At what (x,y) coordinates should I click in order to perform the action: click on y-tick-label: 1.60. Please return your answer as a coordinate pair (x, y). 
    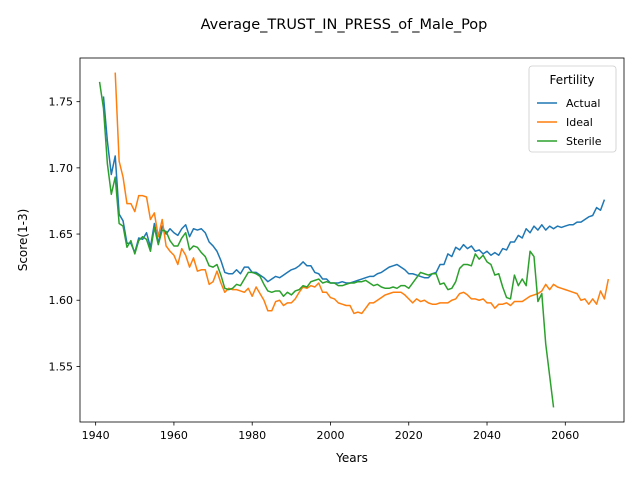
    Looking at the image, I should click on (61, 300).